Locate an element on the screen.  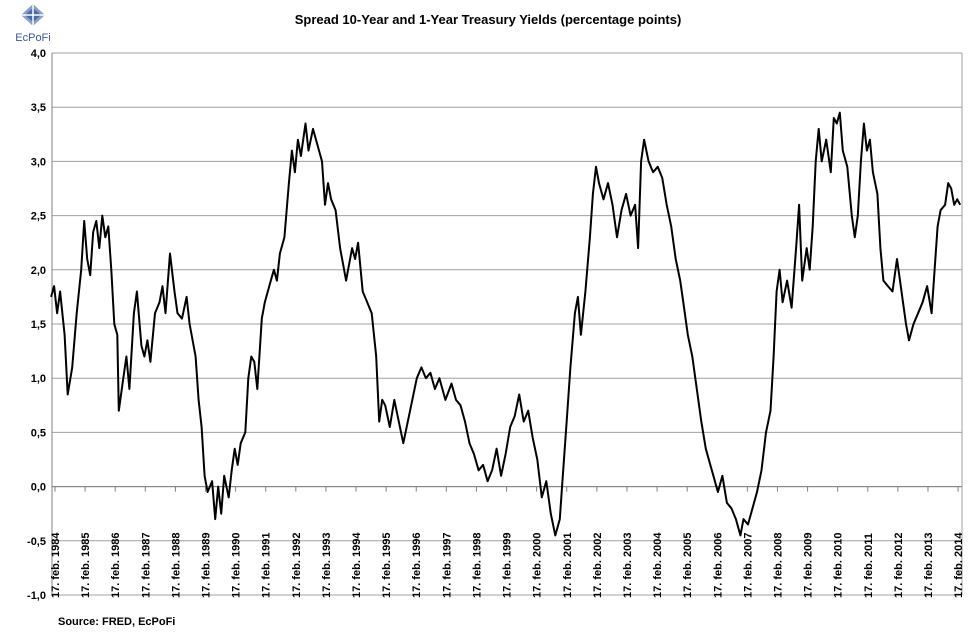
x-tick-label: 17. feb. 2003 is located at coordinates (628, 565).